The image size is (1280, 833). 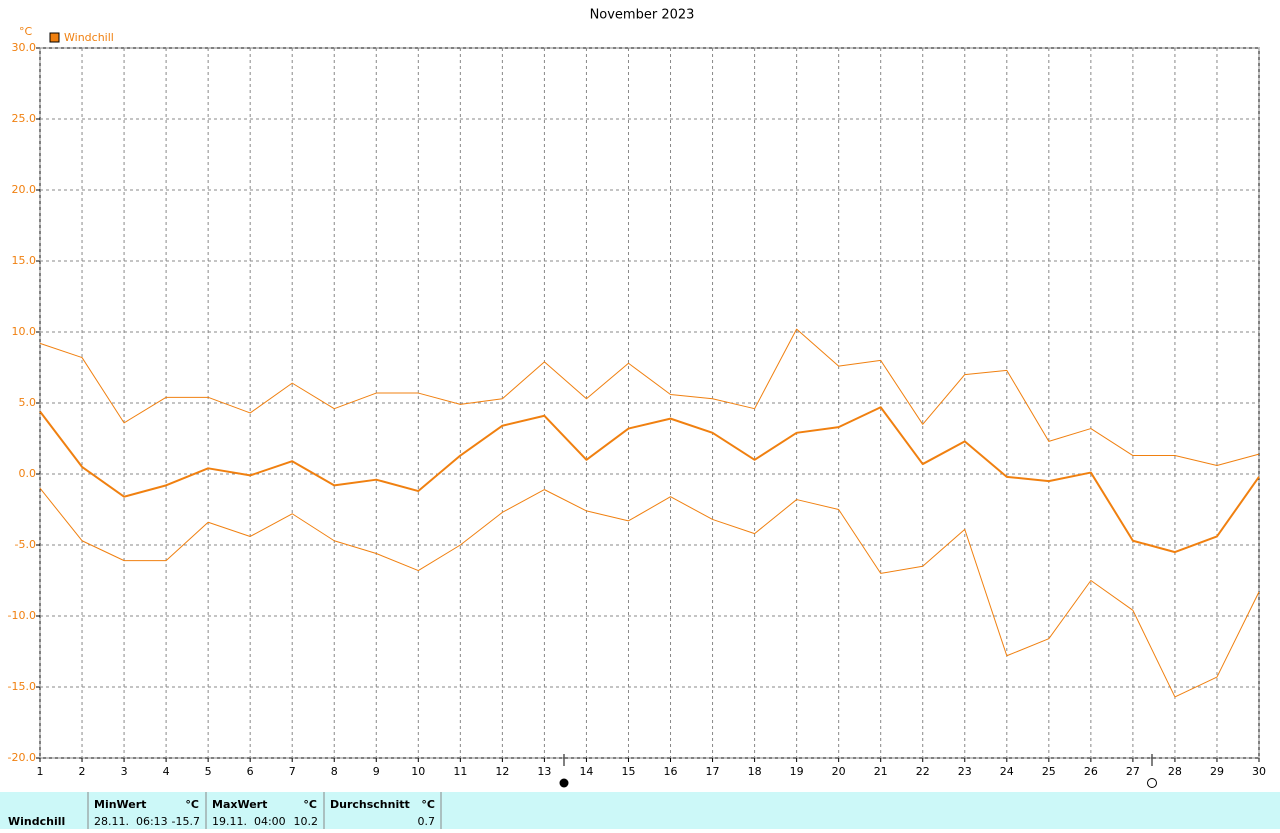 I want to click on x-tick-label: 30, so click(x=1259, y=771).